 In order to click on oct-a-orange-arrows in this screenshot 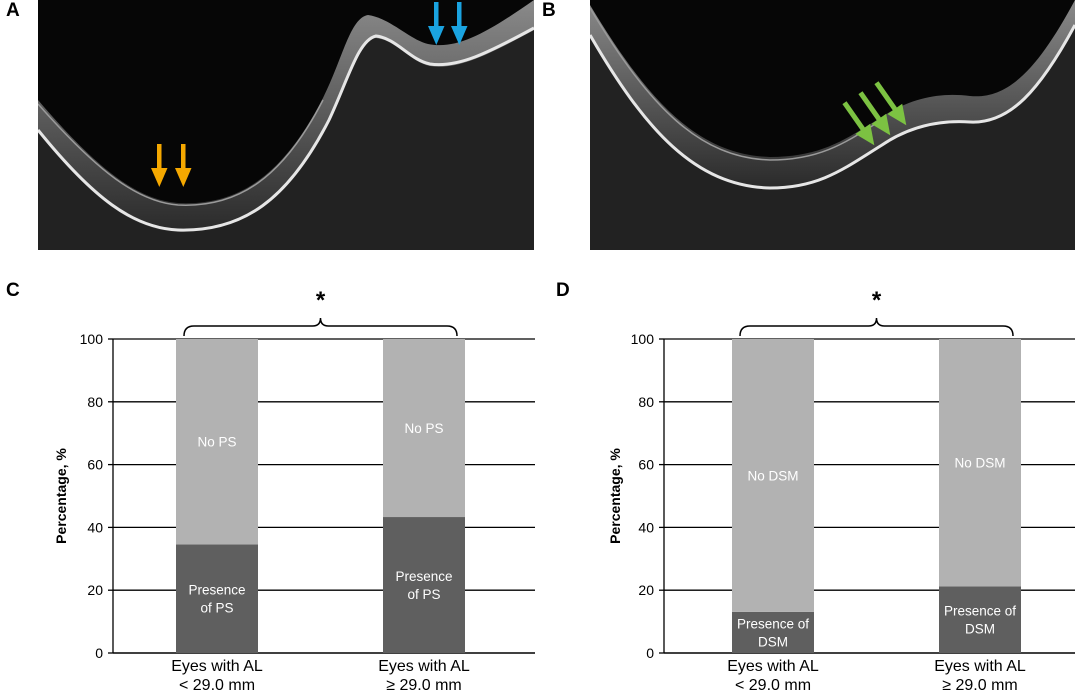, I will do `click(171, 165)`.